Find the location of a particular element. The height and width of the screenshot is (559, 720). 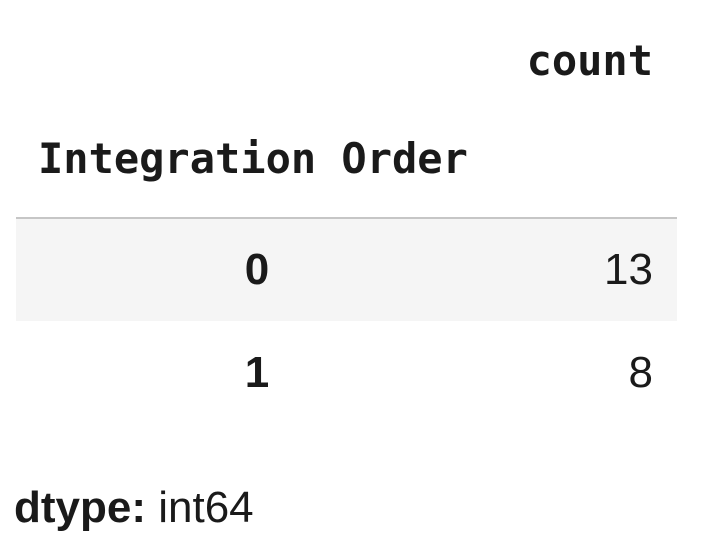

index-name-label: Integration Order is located at coordinates (257, 159).